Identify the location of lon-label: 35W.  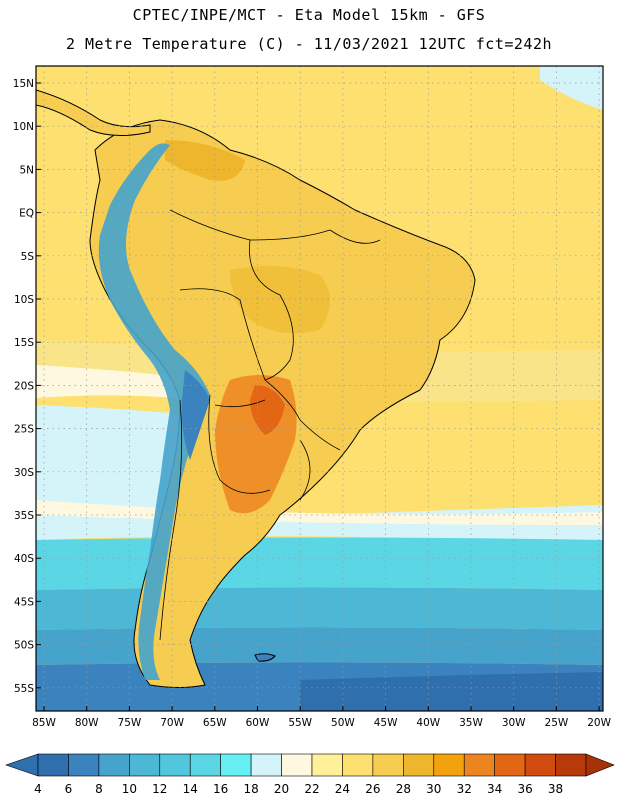
(471, 723).